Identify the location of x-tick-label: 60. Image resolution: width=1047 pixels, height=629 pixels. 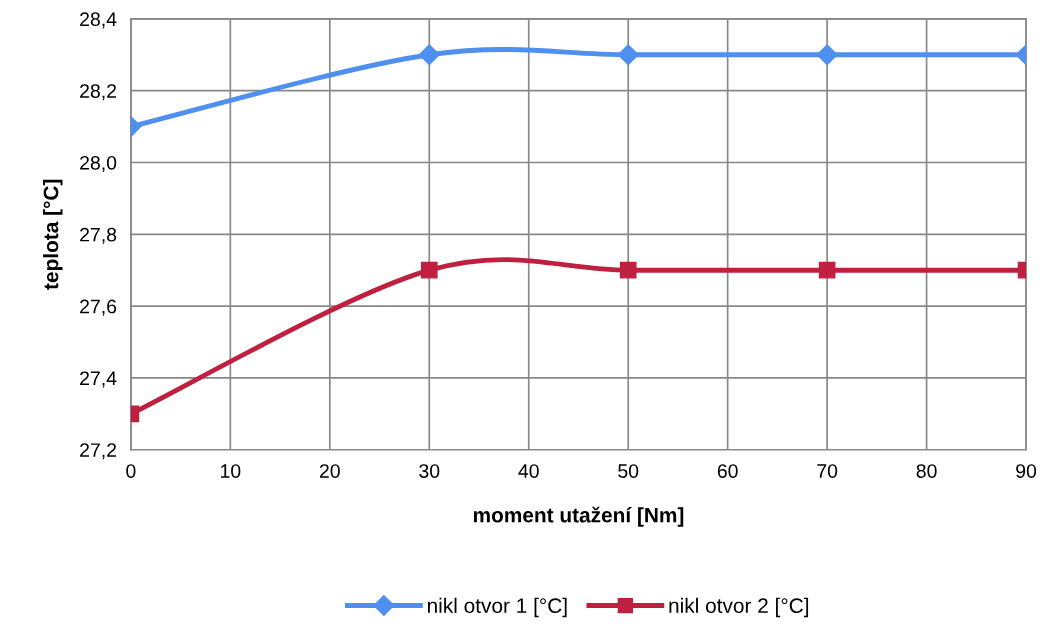
(727, 471).